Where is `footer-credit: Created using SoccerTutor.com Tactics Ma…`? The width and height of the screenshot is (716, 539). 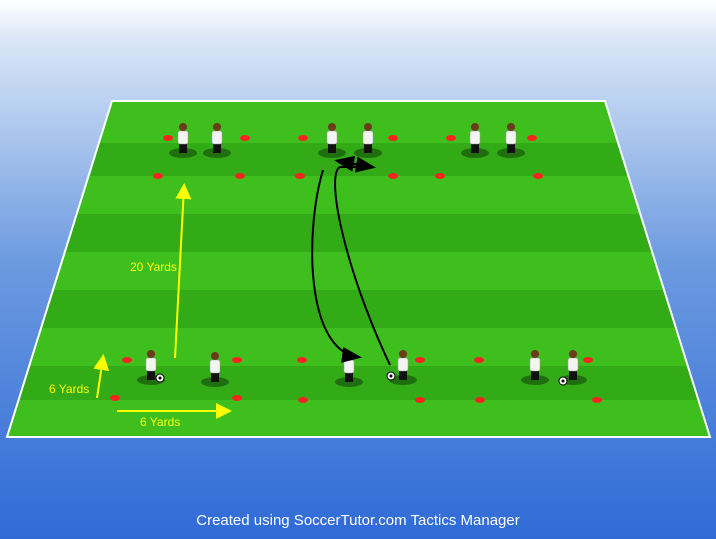 footer-credit: Created using SoccerTutor.com Tactics Ma… is located at coordinates (358, 520).